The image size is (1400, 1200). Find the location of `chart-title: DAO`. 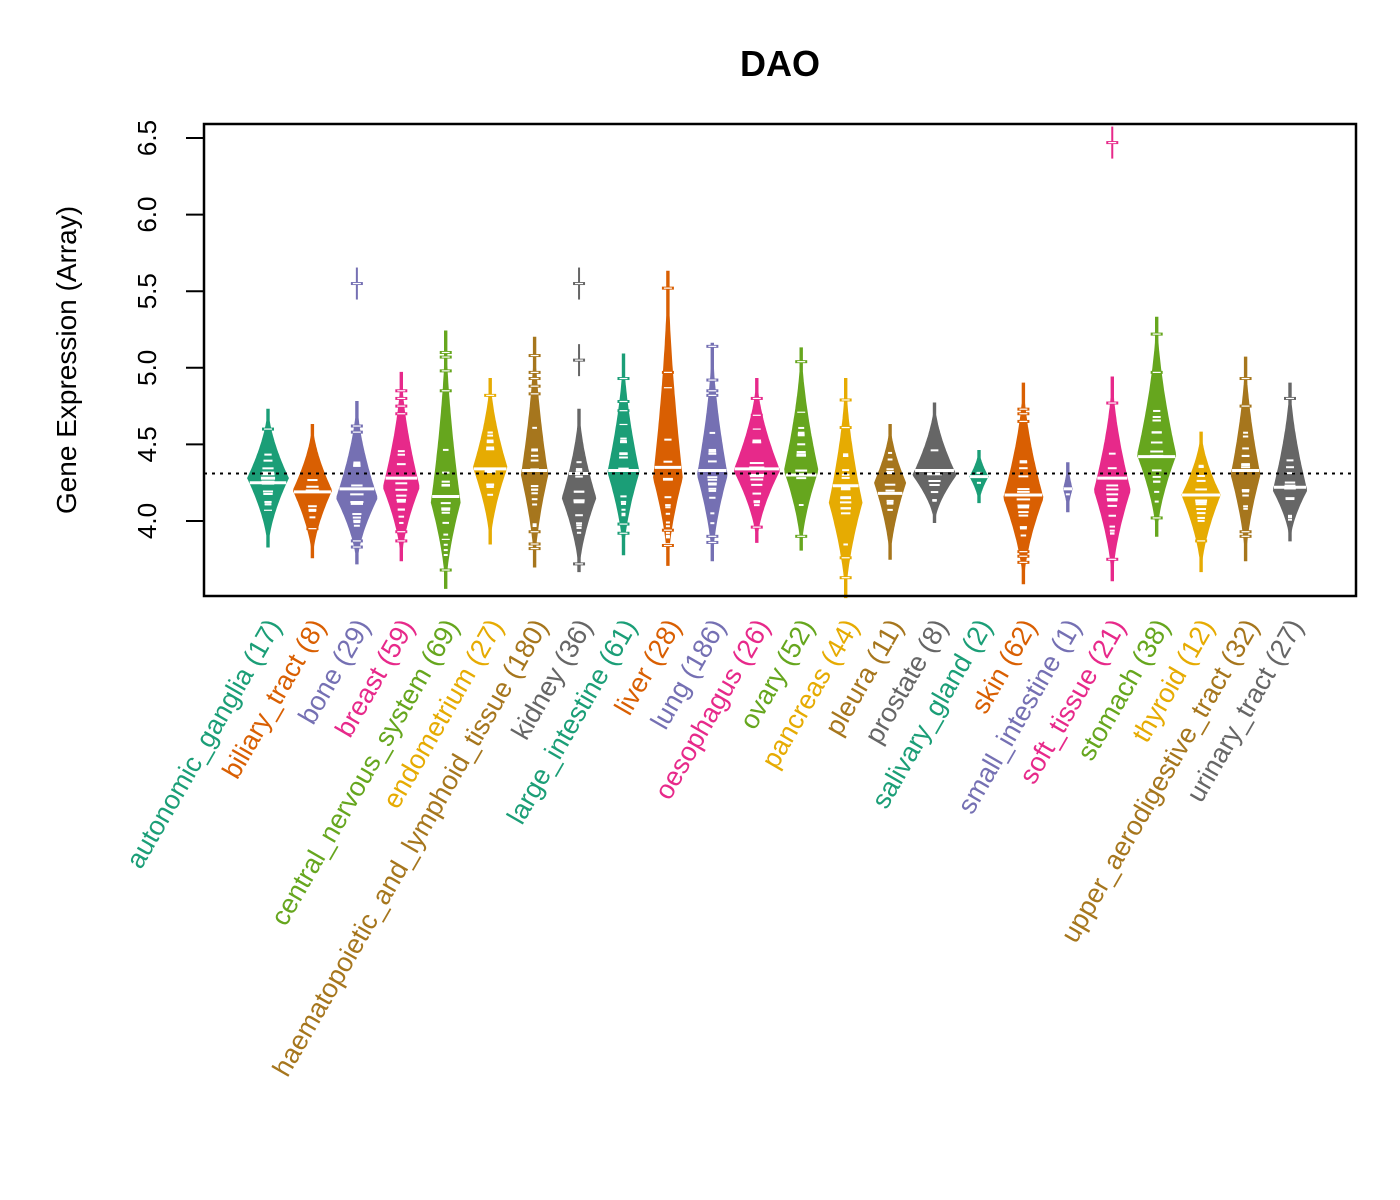

chart-title: DAO is located at coordinates (780, 63).